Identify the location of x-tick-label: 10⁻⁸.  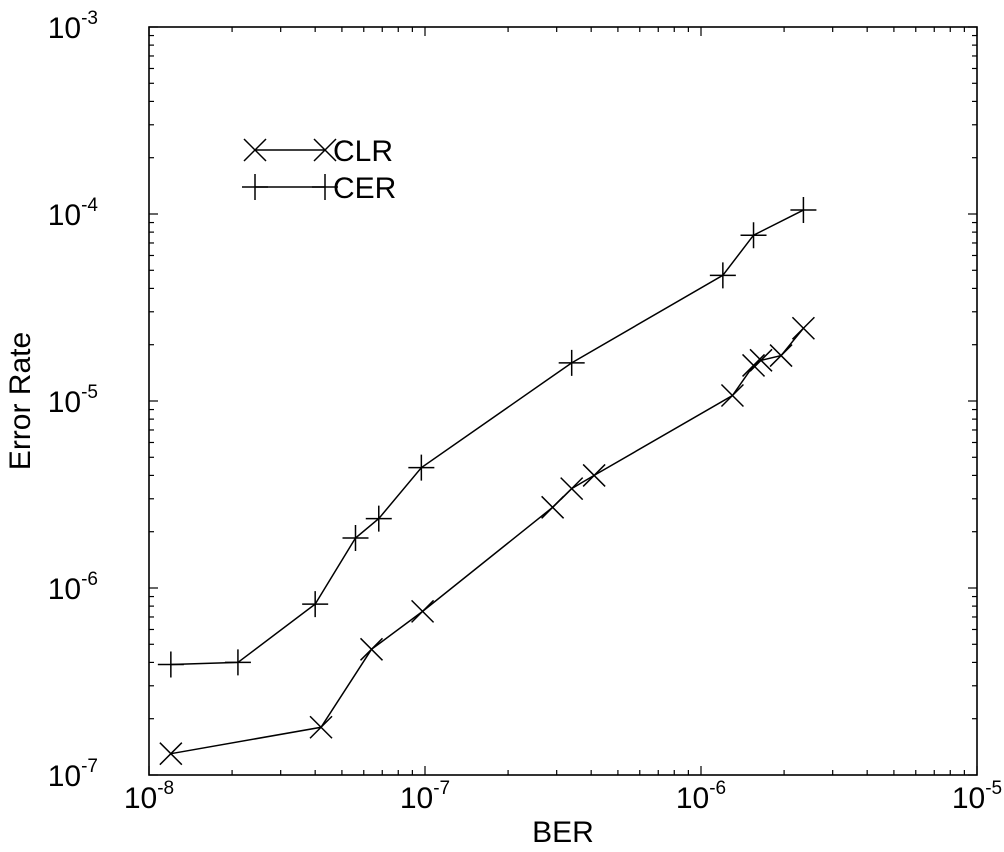
(149, 796).